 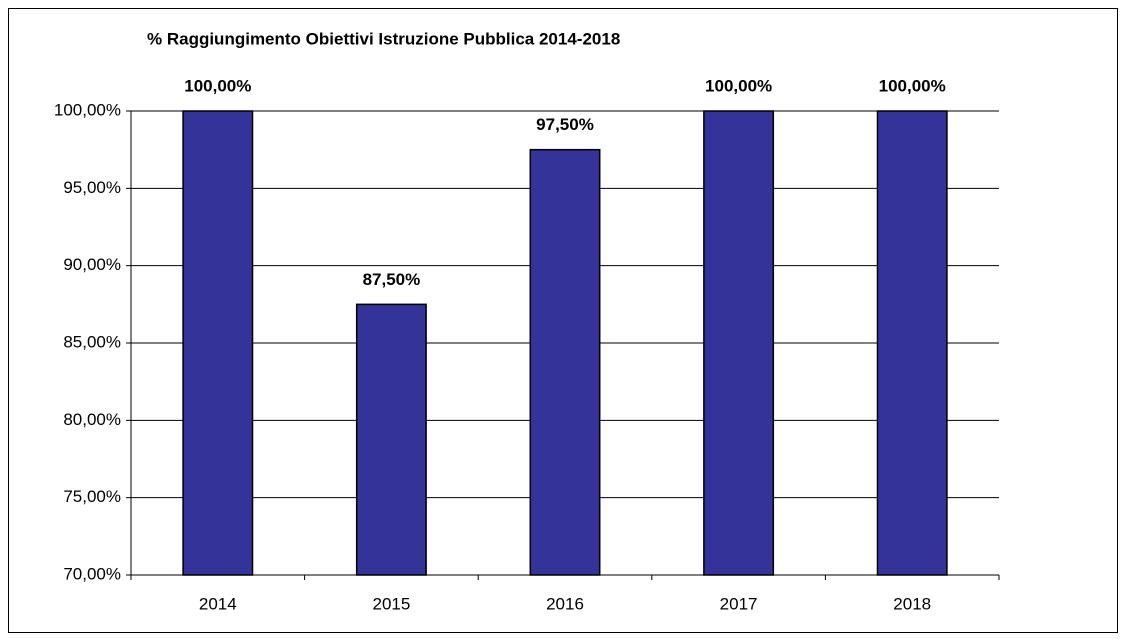 I want to click on value-label: 97,50%, so click(x=565, y=124).